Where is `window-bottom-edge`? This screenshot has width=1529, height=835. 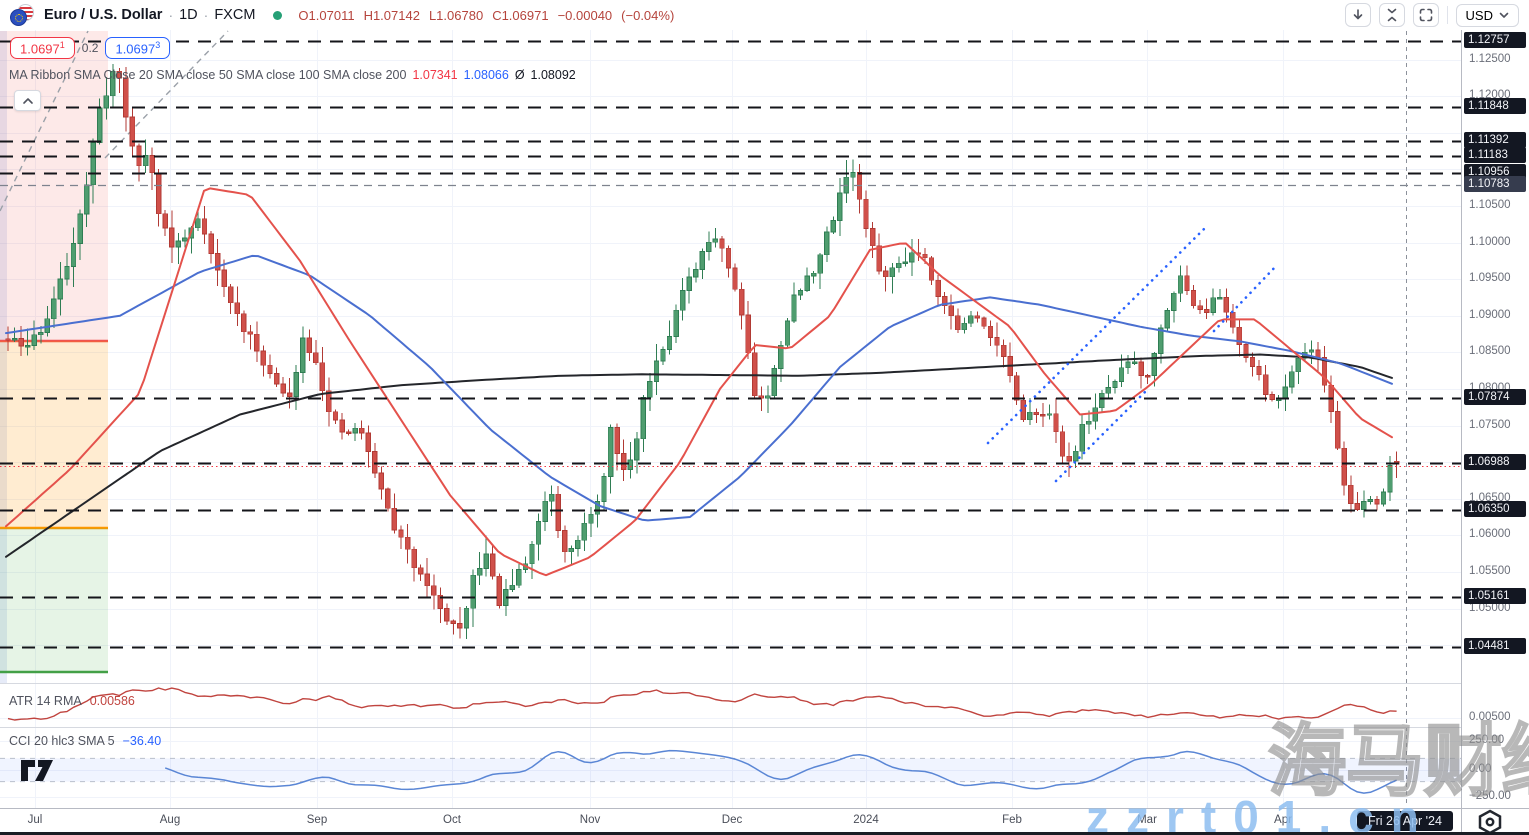 window-bottom-edge is located at coordinates (764, 833).